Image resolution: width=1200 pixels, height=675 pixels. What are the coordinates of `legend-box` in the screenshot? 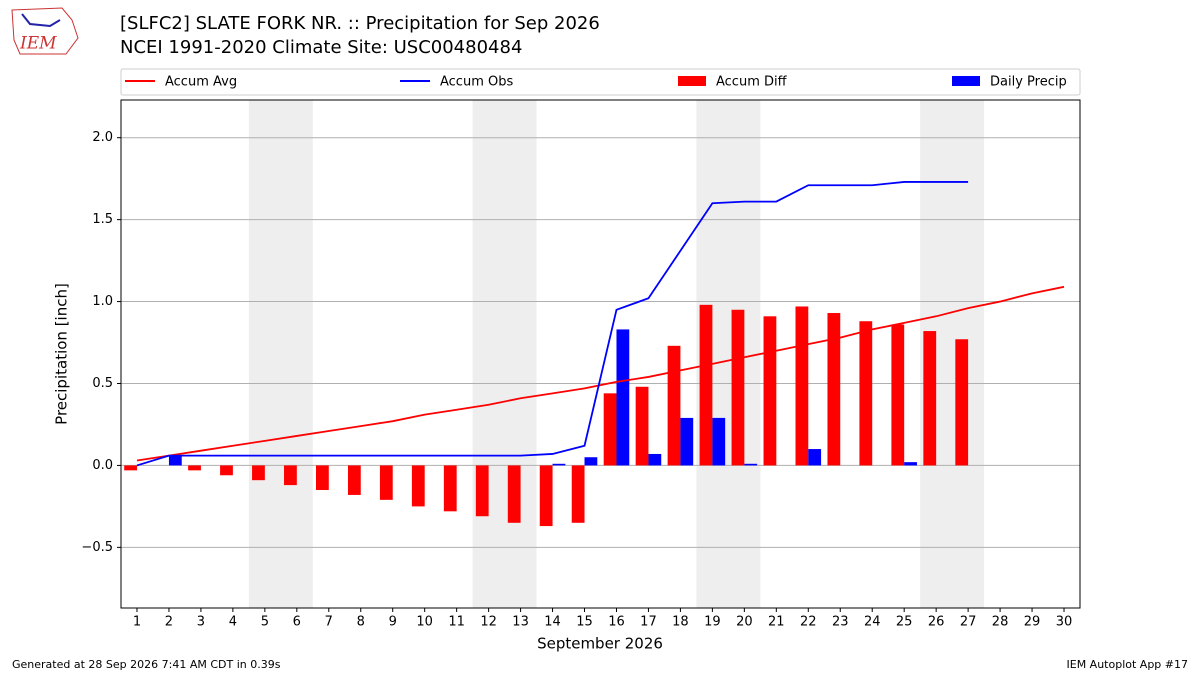 It's located at (600, 82).